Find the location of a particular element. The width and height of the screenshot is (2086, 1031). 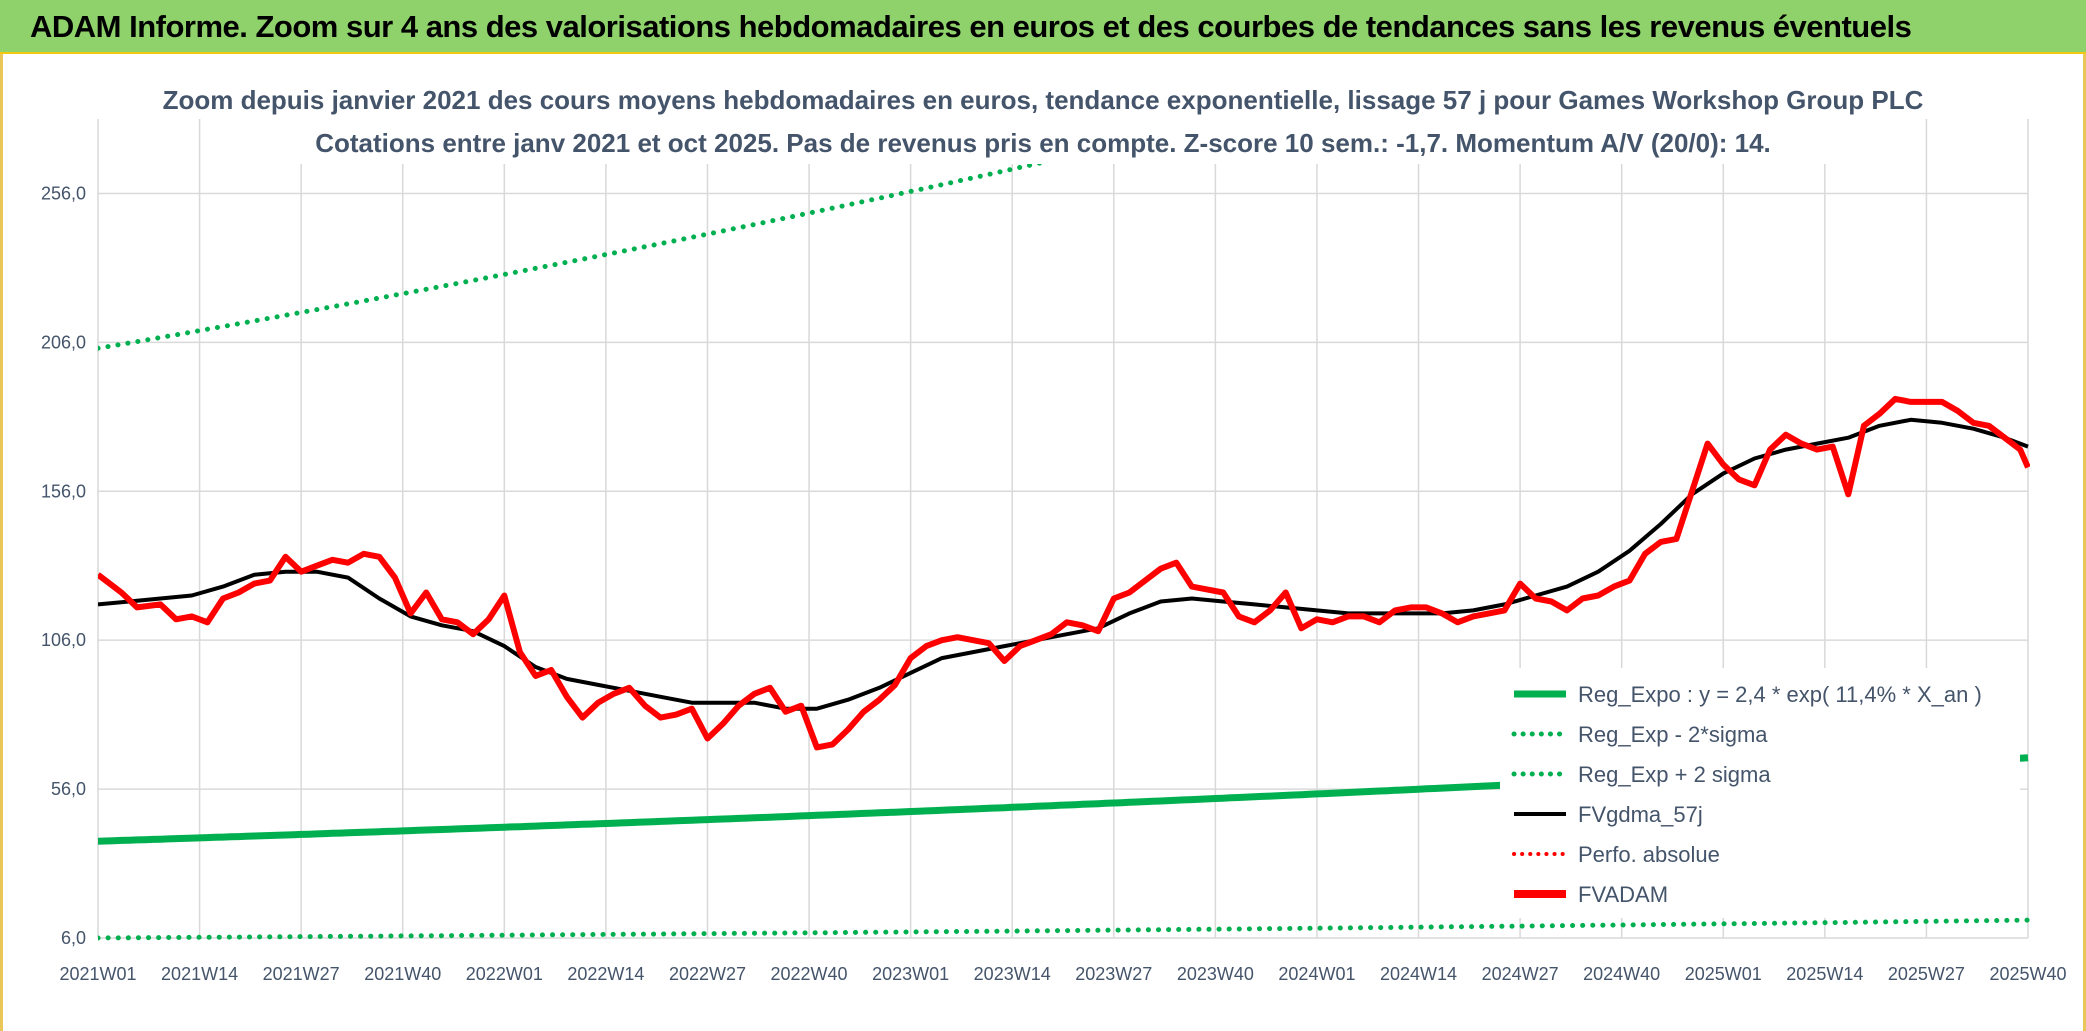

legend-label: Perfo. absolue is located at coordinates (1649, 854).